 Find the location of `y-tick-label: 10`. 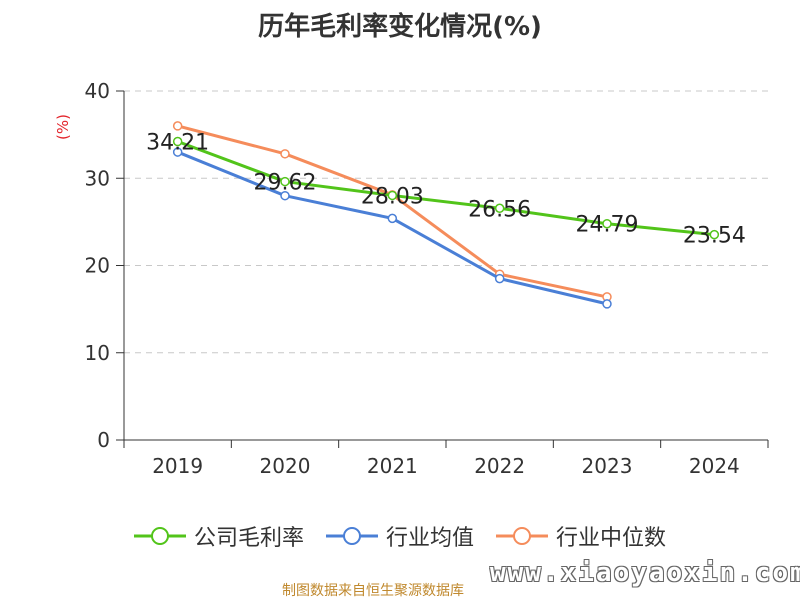

y-tick-label: 10 is located at coordinates (97, 353).